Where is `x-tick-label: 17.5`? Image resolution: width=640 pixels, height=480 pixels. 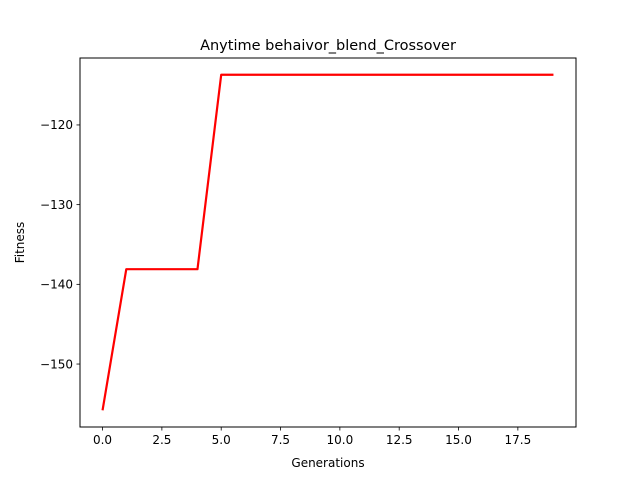 x-tick-label: 17.5 is located at coordinates (517, 440).